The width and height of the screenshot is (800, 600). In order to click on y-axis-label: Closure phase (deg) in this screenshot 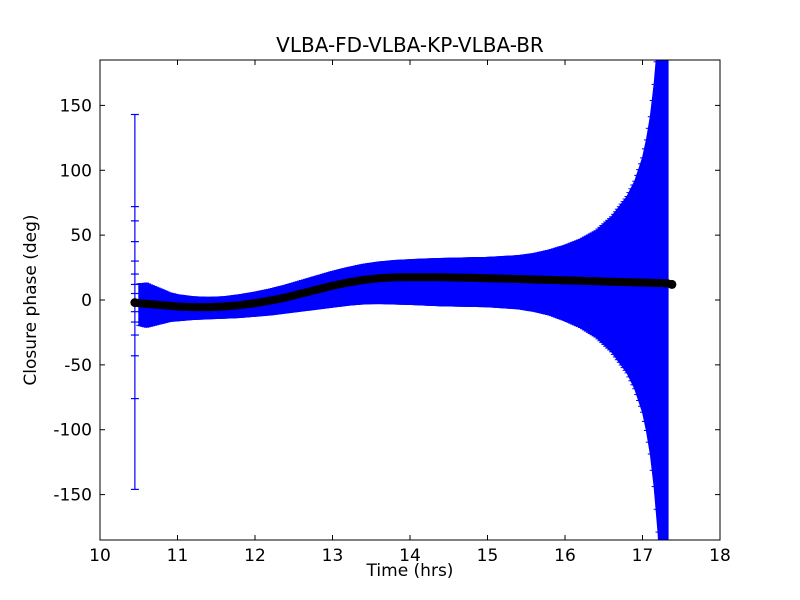, I will do `click(31, 299)`.